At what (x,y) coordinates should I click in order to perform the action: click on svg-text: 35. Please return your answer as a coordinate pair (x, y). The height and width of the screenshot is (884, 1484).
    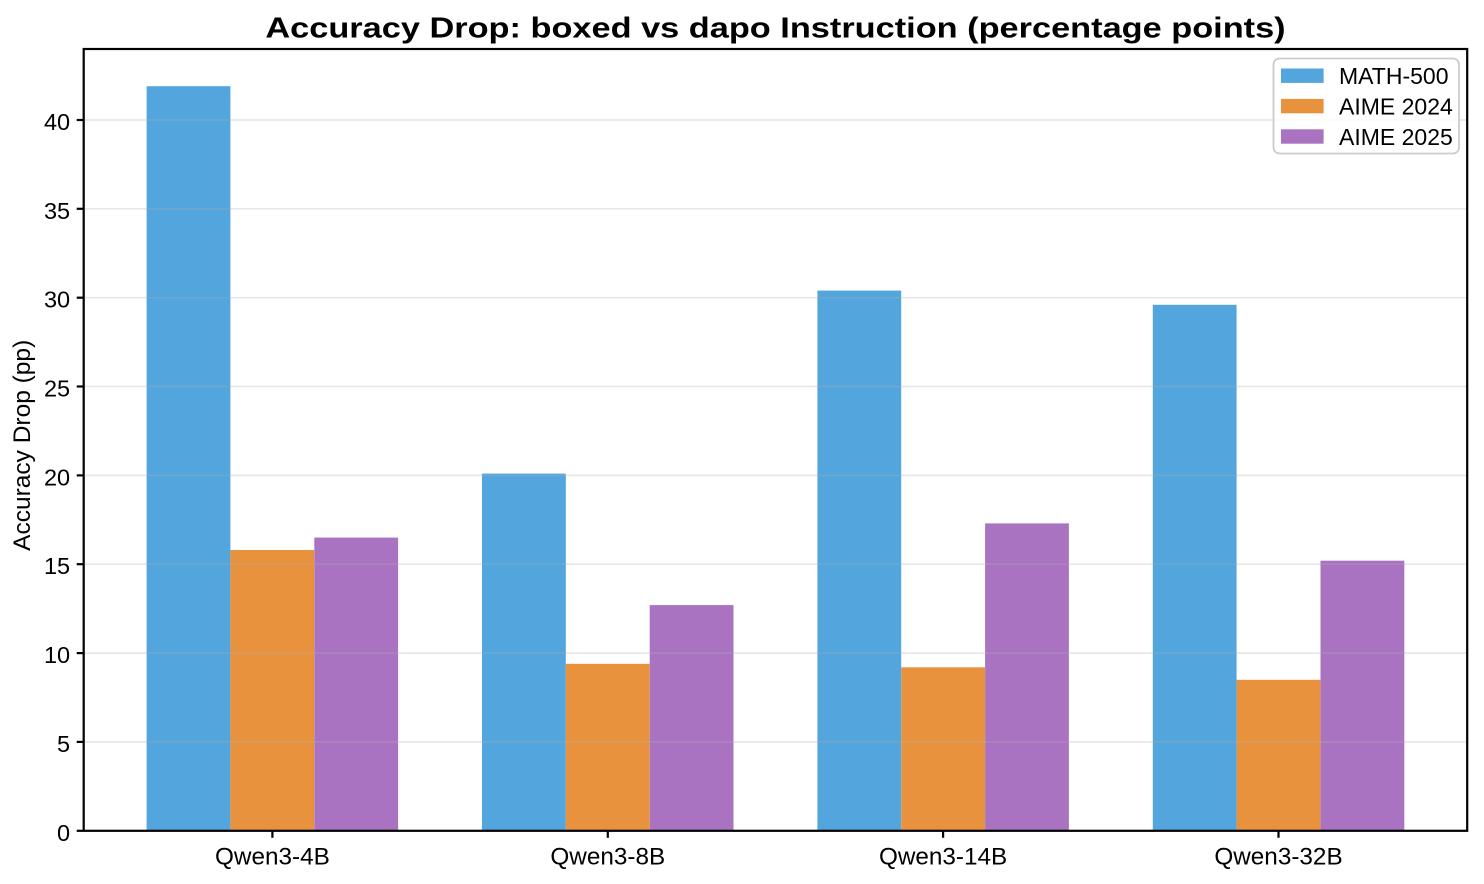
    Looking at the image, I should click on (57, 211).